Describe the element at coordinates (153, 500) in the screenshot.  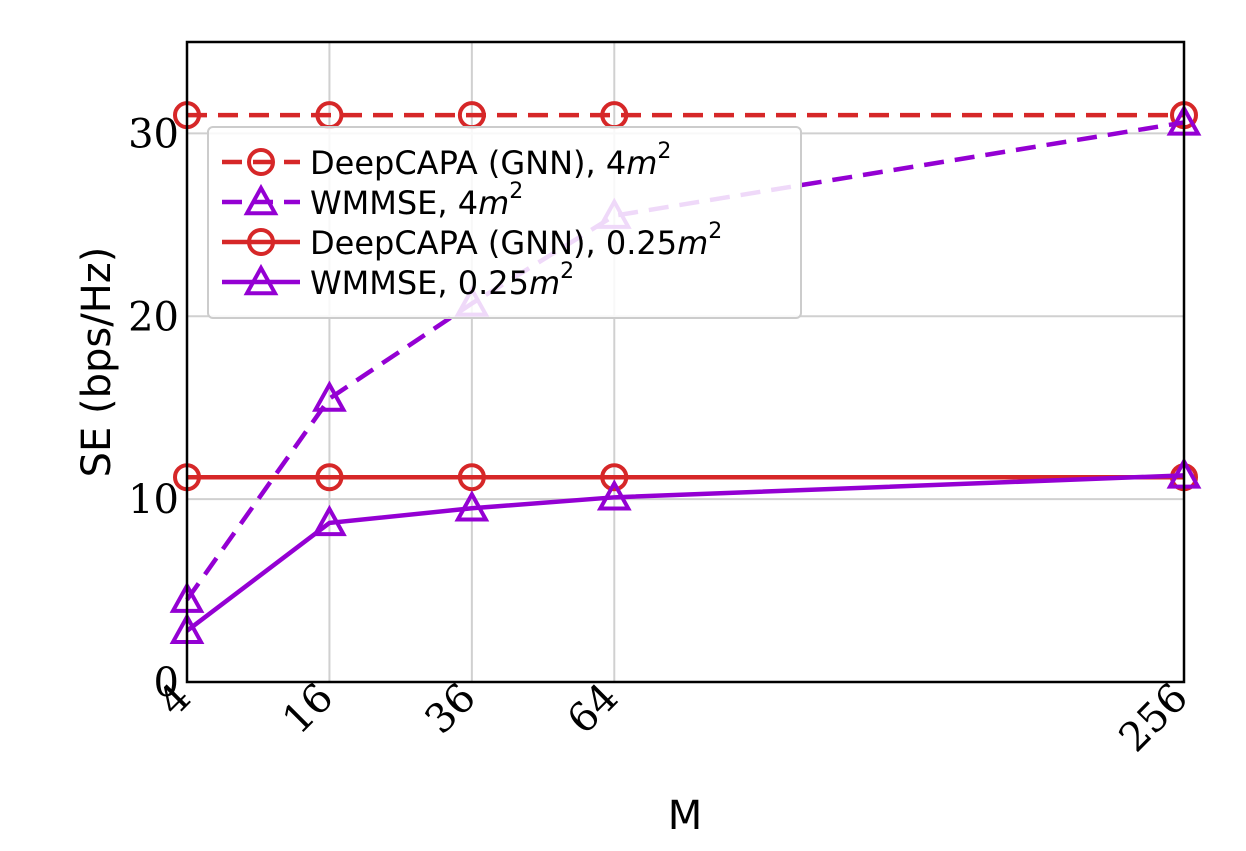
I see `y-tick-label: 10` at that location.